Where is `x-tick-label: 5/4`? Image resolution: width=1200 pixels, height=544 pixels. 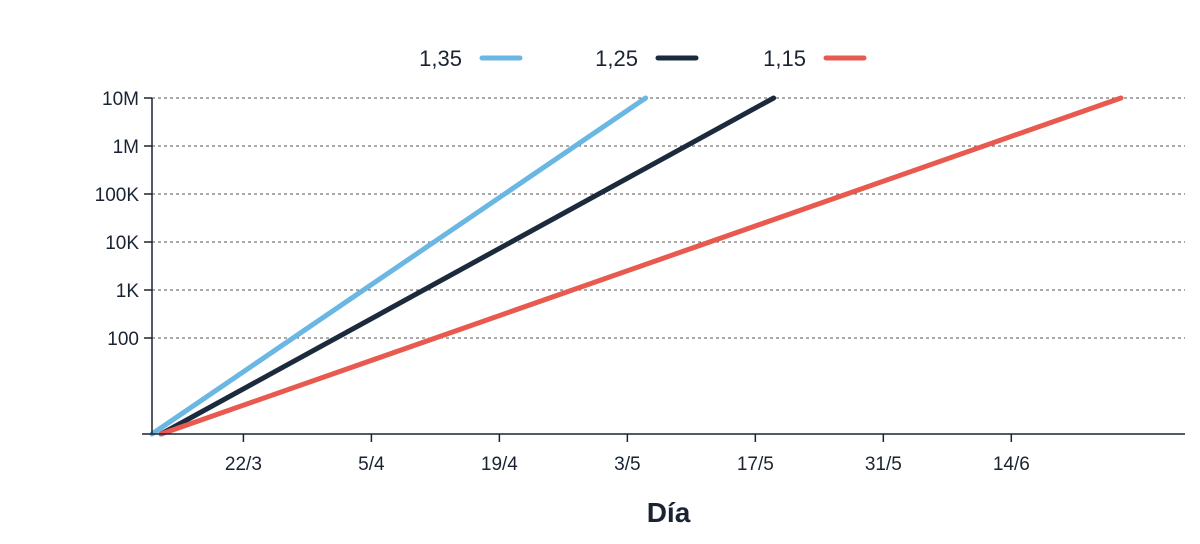 x-tick-label: 5/4 is located at coordinates (371, 464).